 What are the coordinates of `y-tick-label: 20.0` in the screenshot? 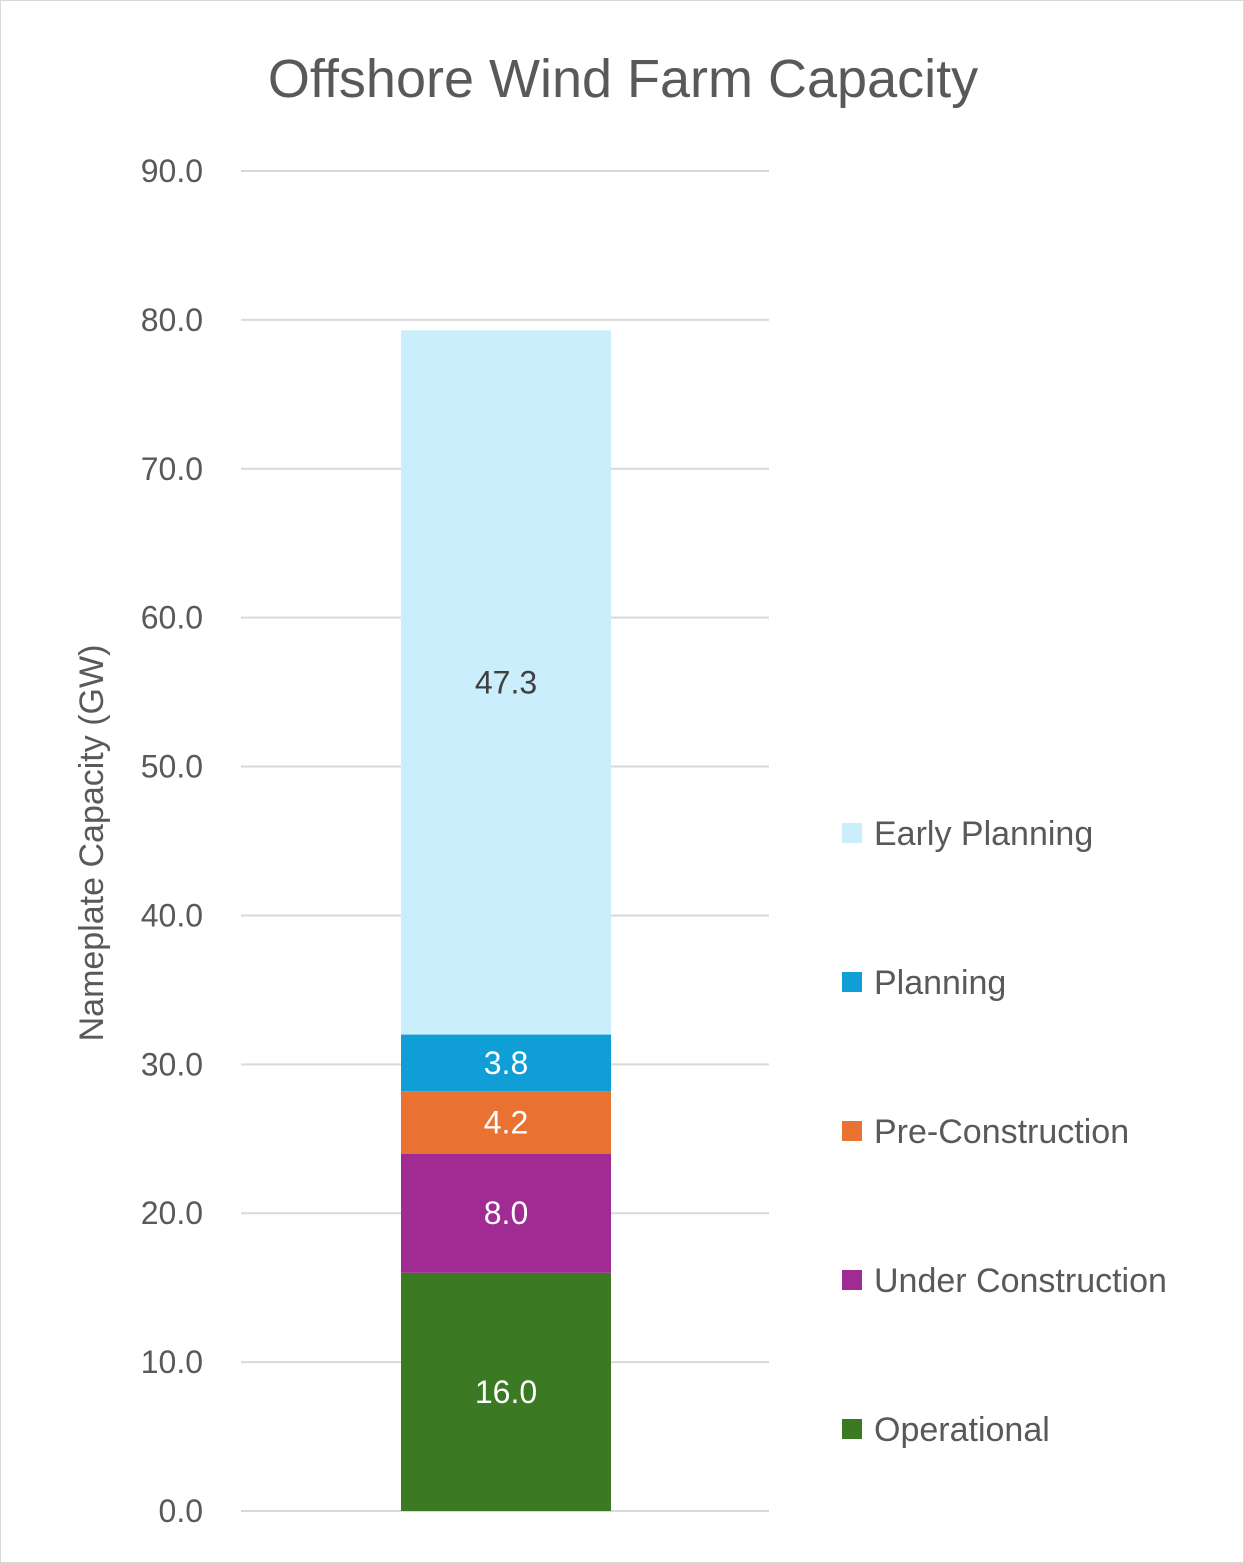 It's located at (172, 1213).